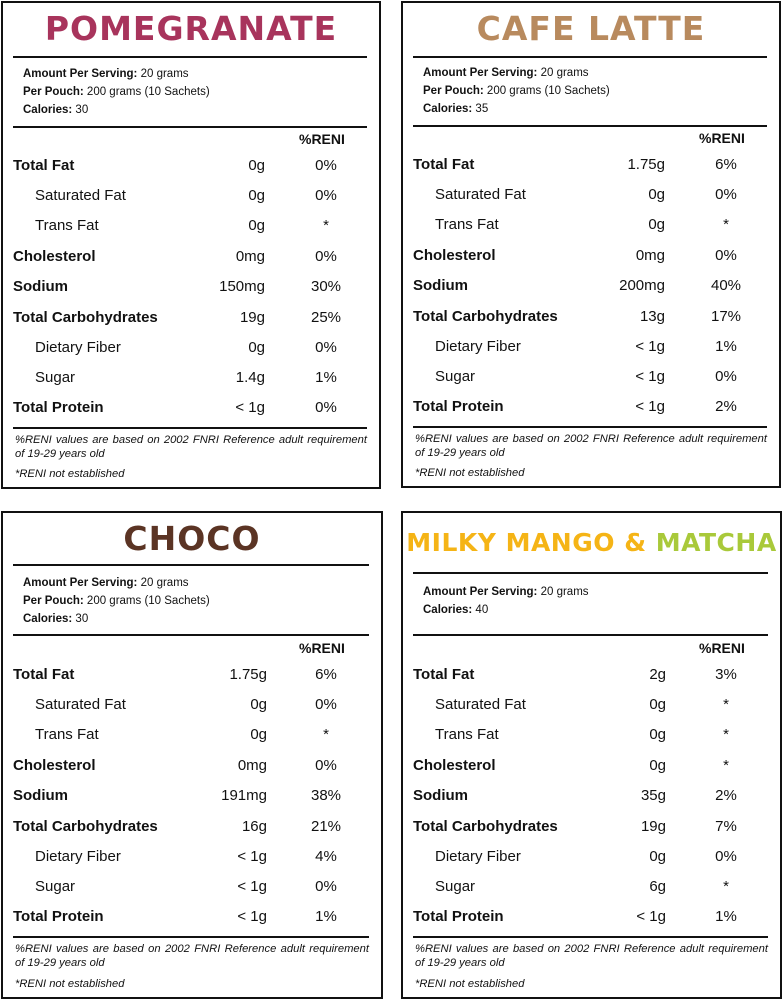  What do you see at coordinates (190, 408) in the screenshot?
I see `nutrient-row: Total Protein < 1g 0%` at bounding box center [190, 408].